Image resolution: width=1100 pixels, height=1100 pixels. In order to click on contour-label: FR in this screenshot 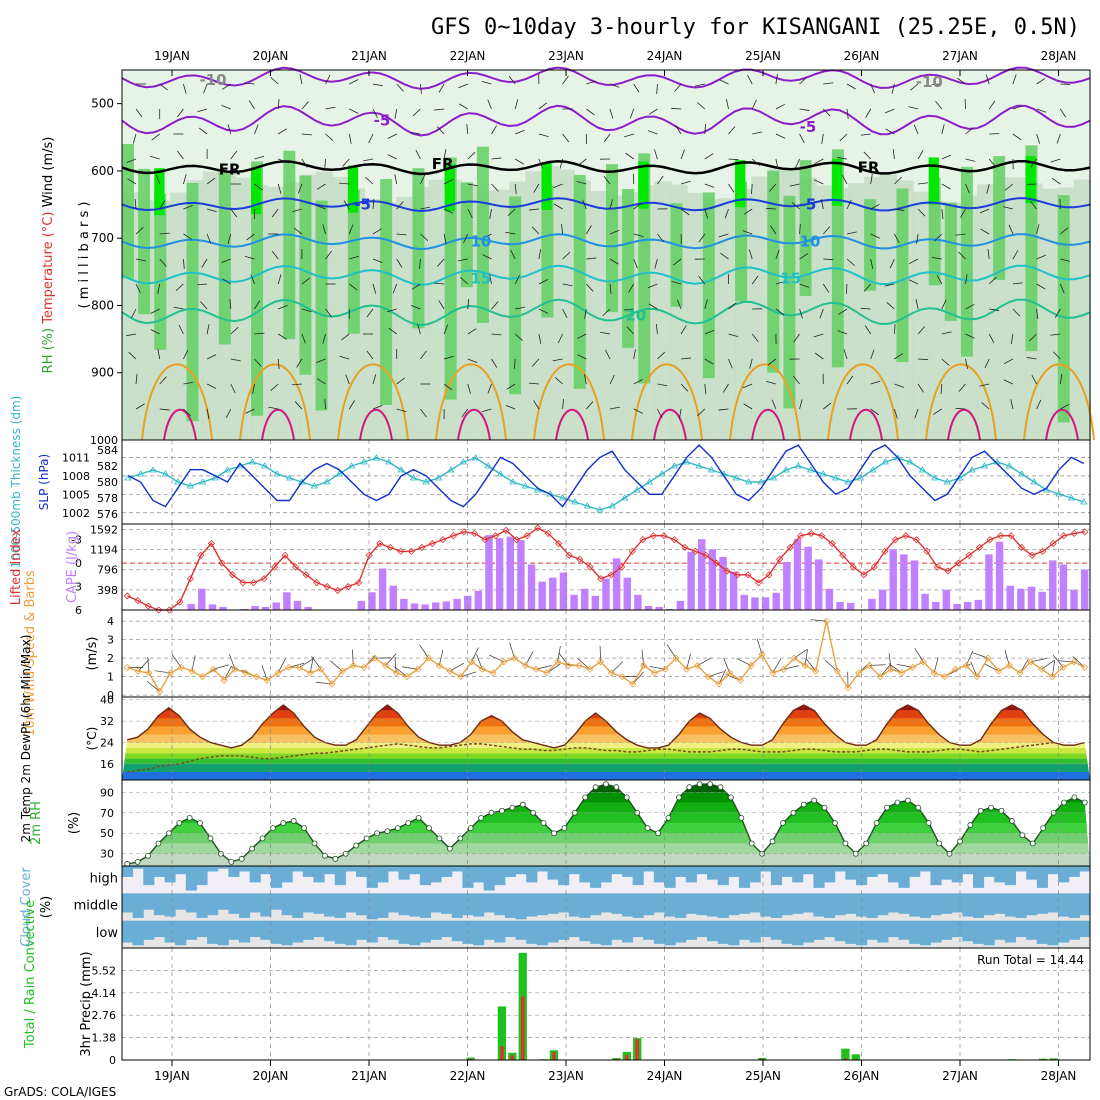, I will do `click(230, 170)`.